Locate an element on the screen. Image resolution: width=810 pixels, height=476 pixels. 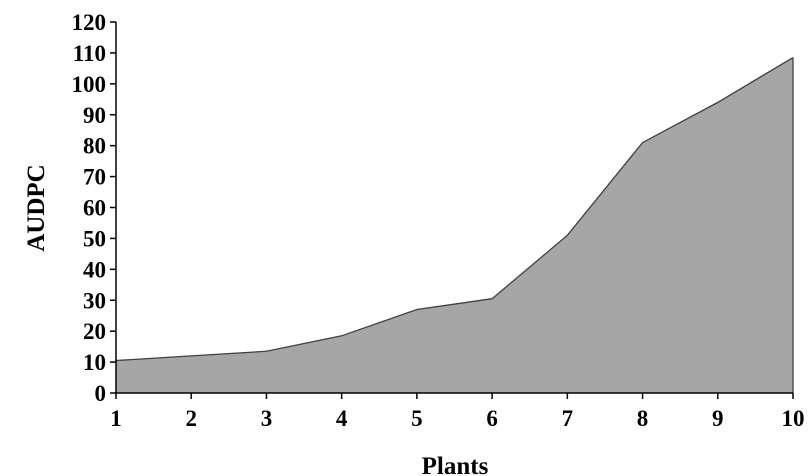
y-tick-label-80: 80 is located at coordinates (94, 146).